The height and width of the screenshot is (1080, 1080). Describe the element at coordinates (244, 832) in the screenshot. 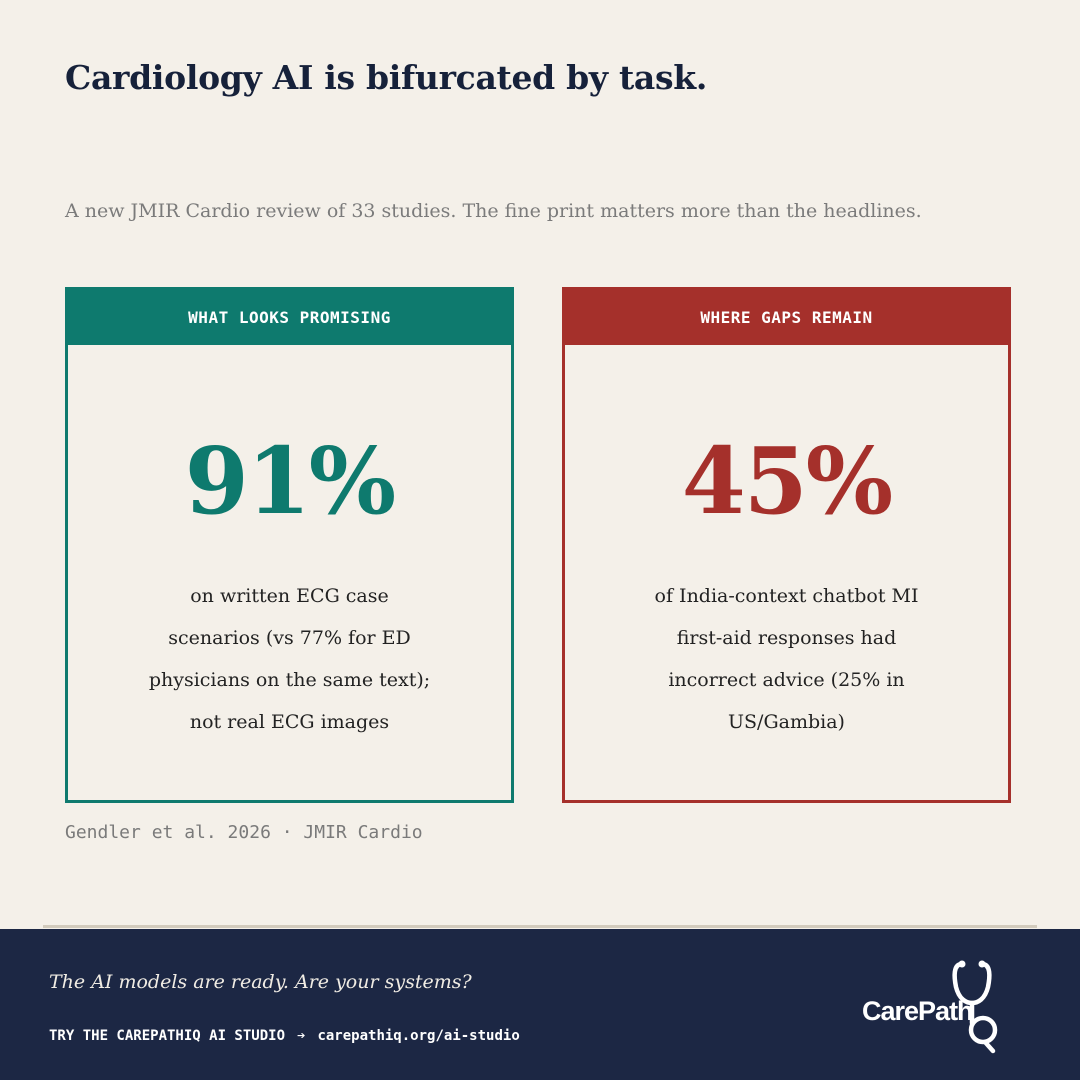

I see `citation: Gendler et al. 2026 · JMIR Cardio` at that location.